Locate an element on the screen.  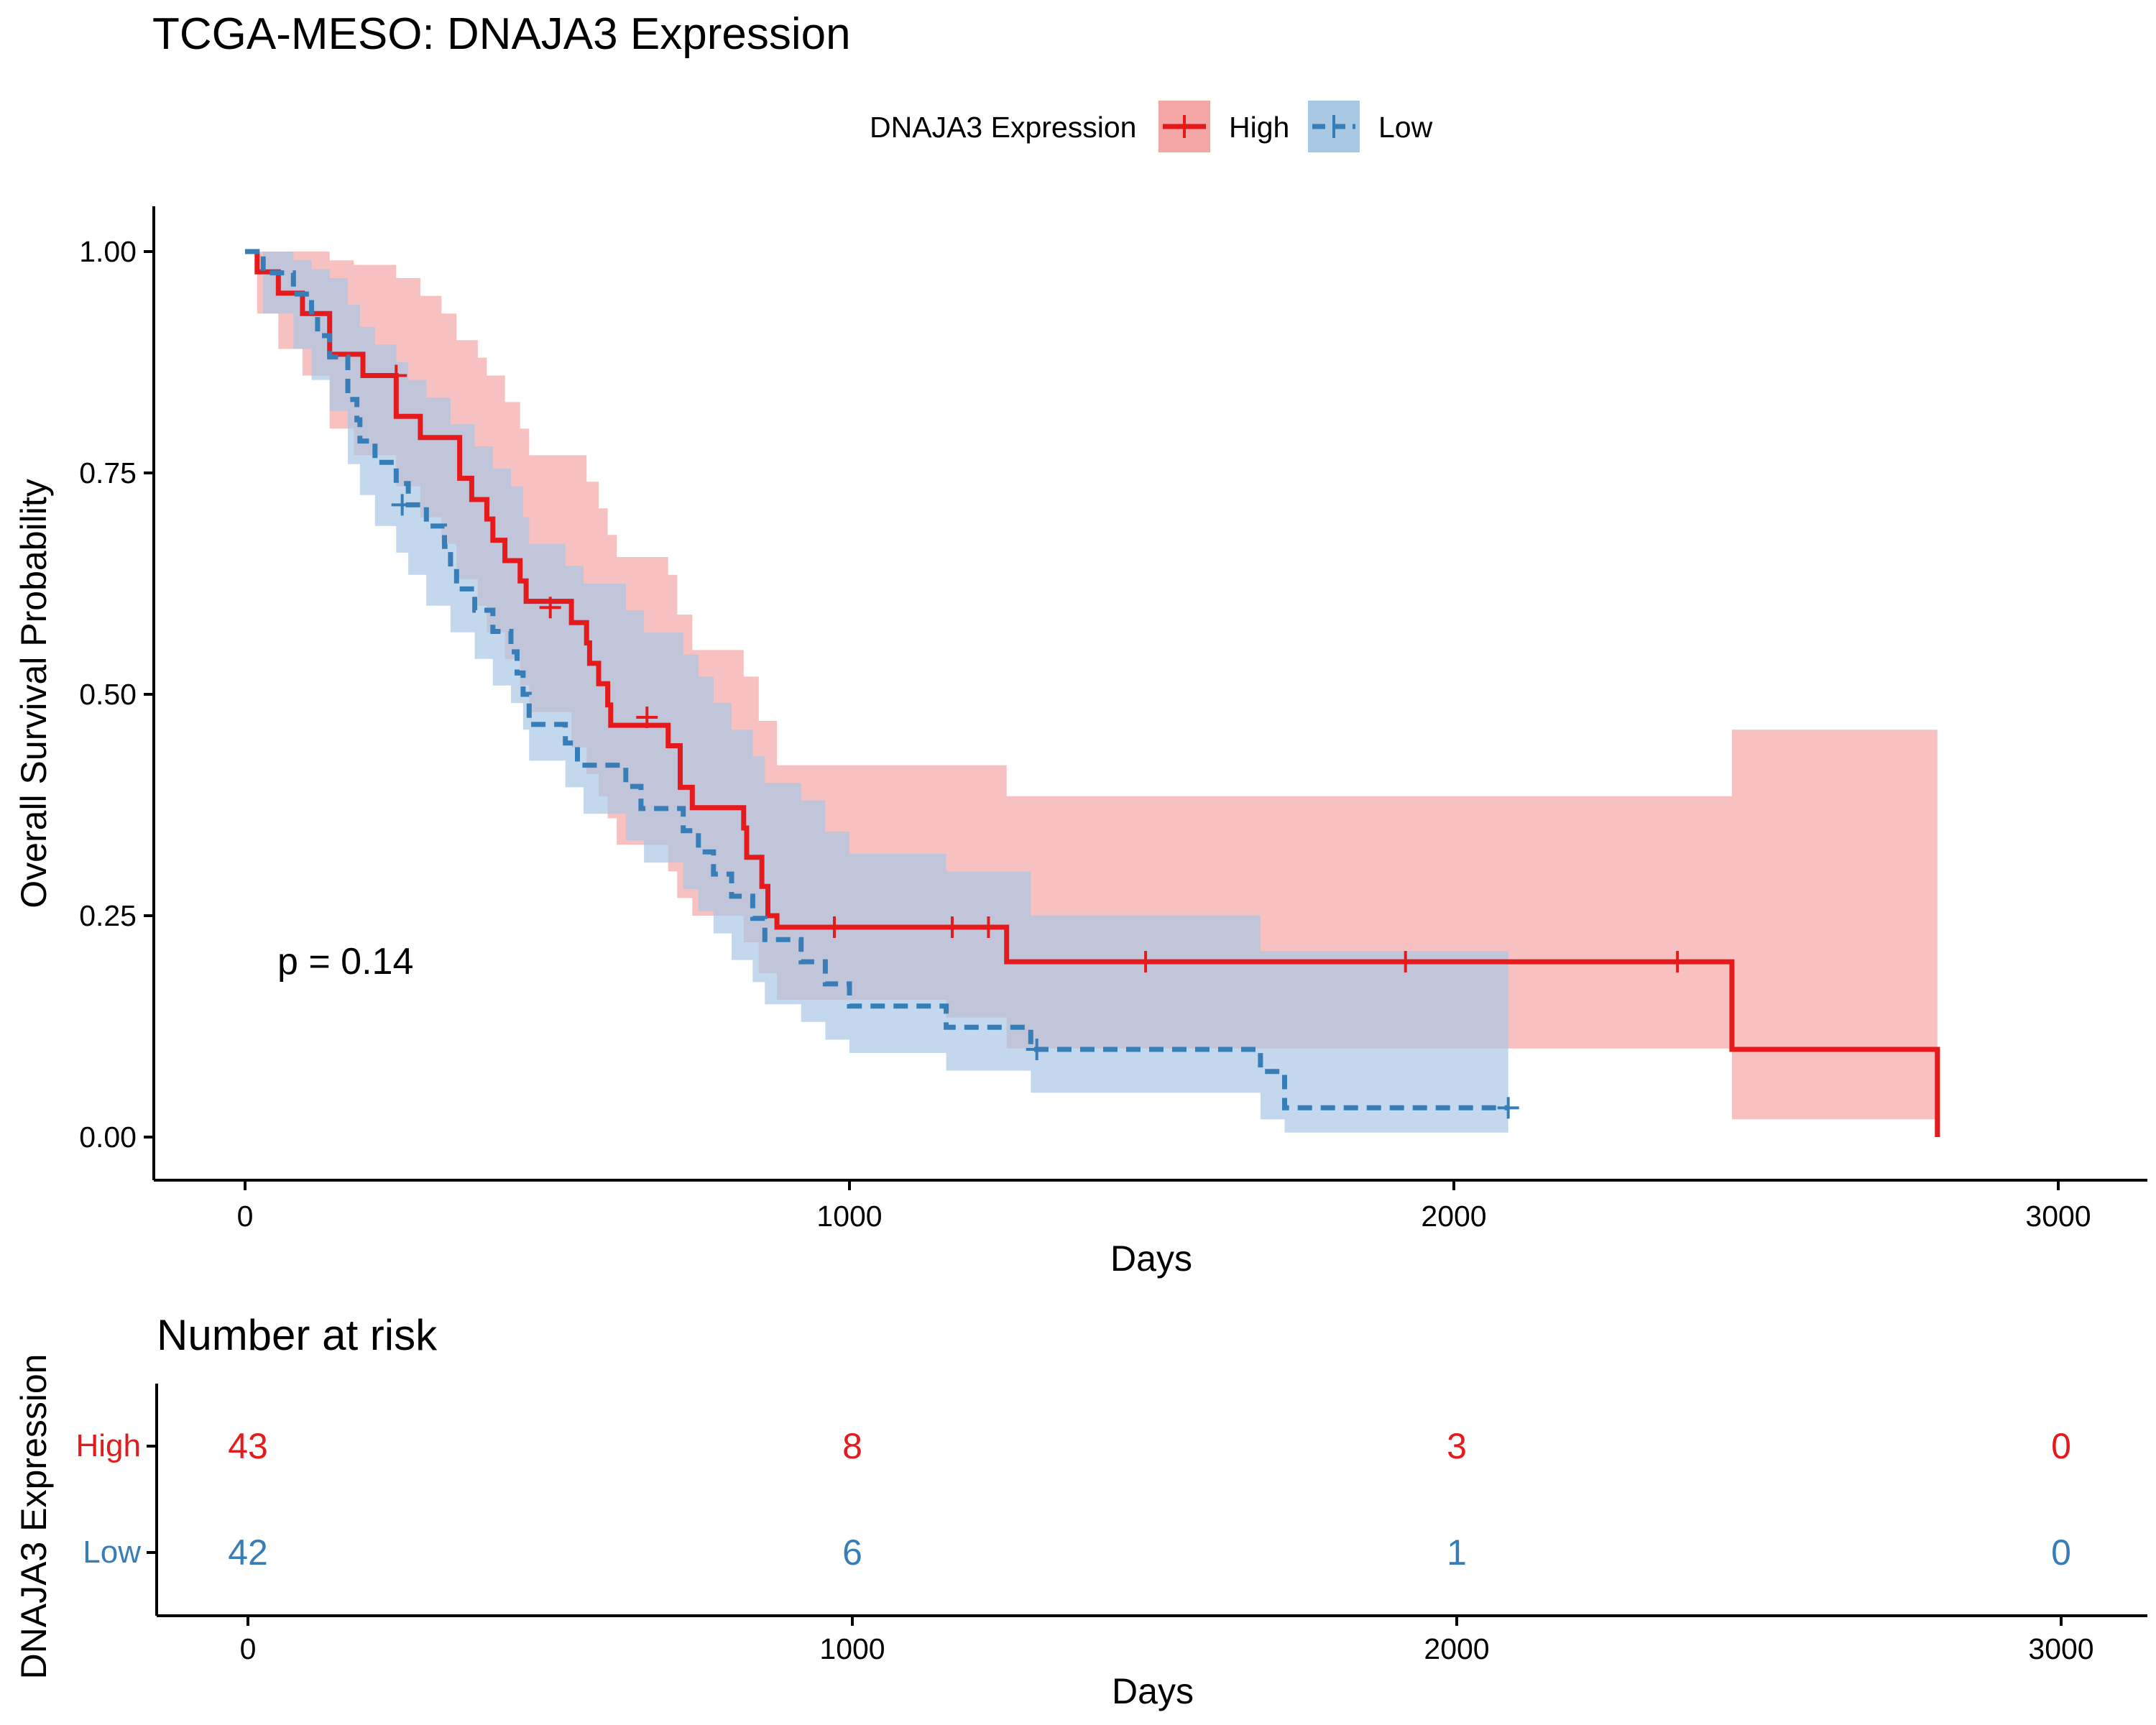
legend: DNAJA3 Expression High Low is located at coordinates (1151, 126).